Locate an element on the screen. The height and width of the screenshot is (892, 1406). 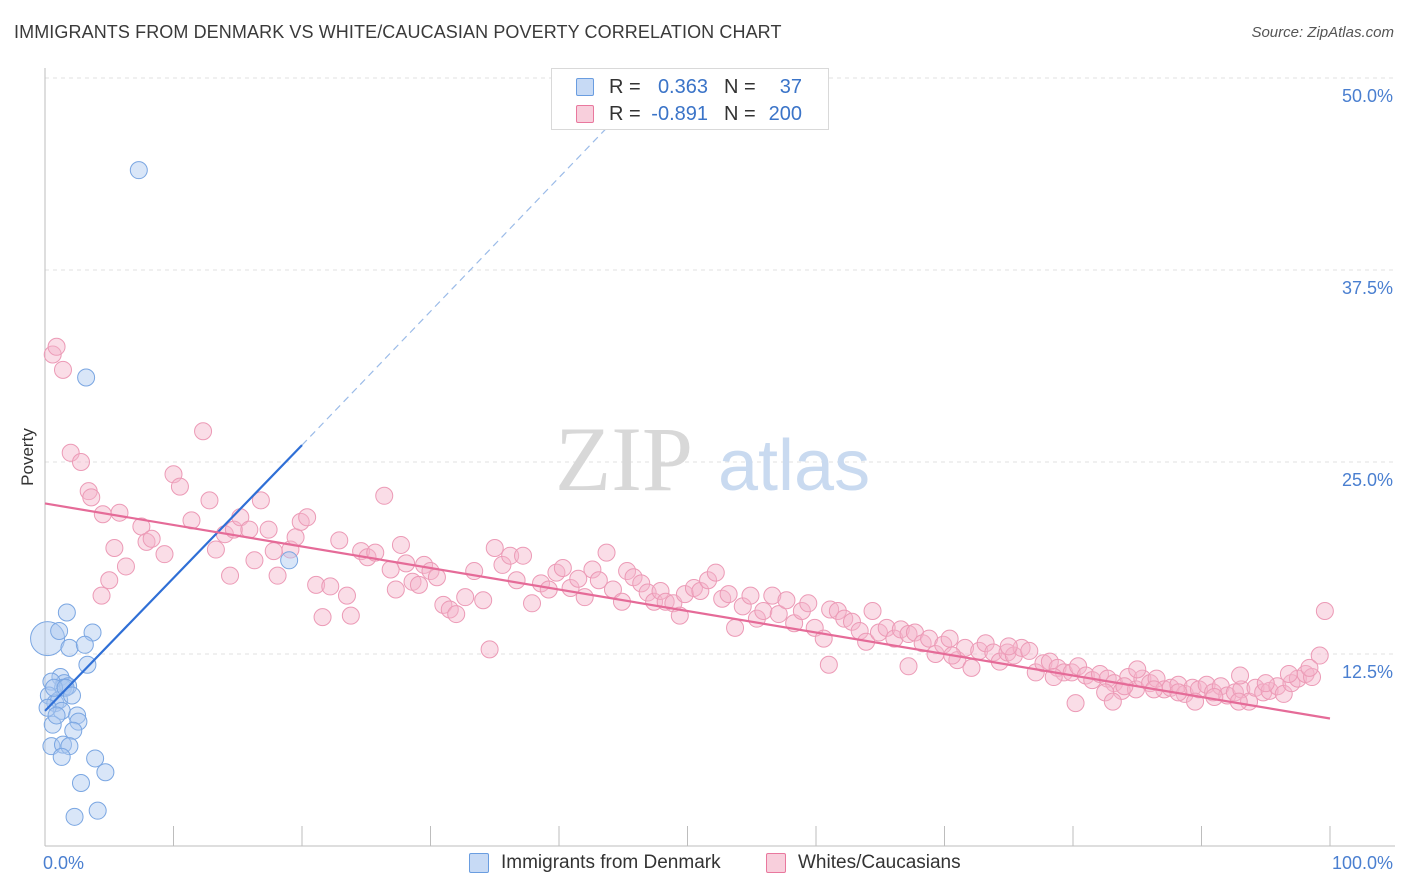
x-tick-label: 0.0% is located at coordinates (63, 863).